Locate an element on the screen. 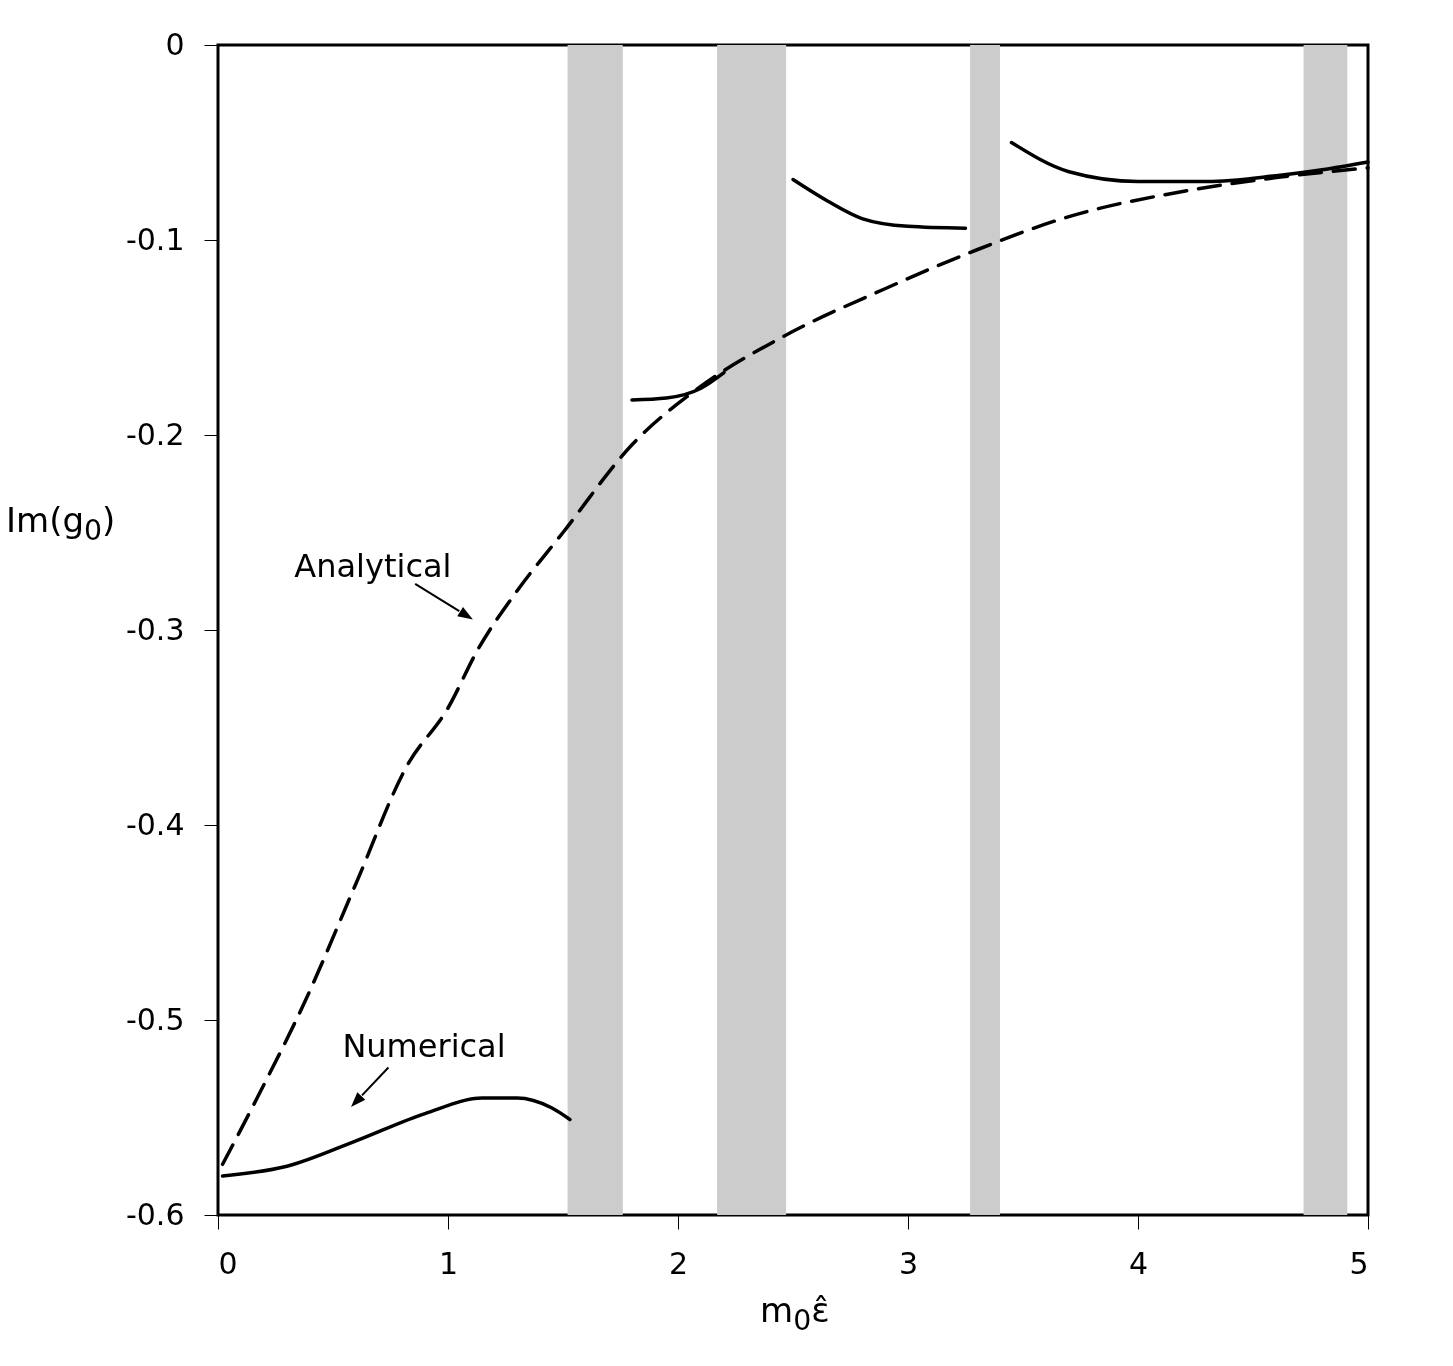  y-tick-label: -0.4 is located at coordinates (155, 824).